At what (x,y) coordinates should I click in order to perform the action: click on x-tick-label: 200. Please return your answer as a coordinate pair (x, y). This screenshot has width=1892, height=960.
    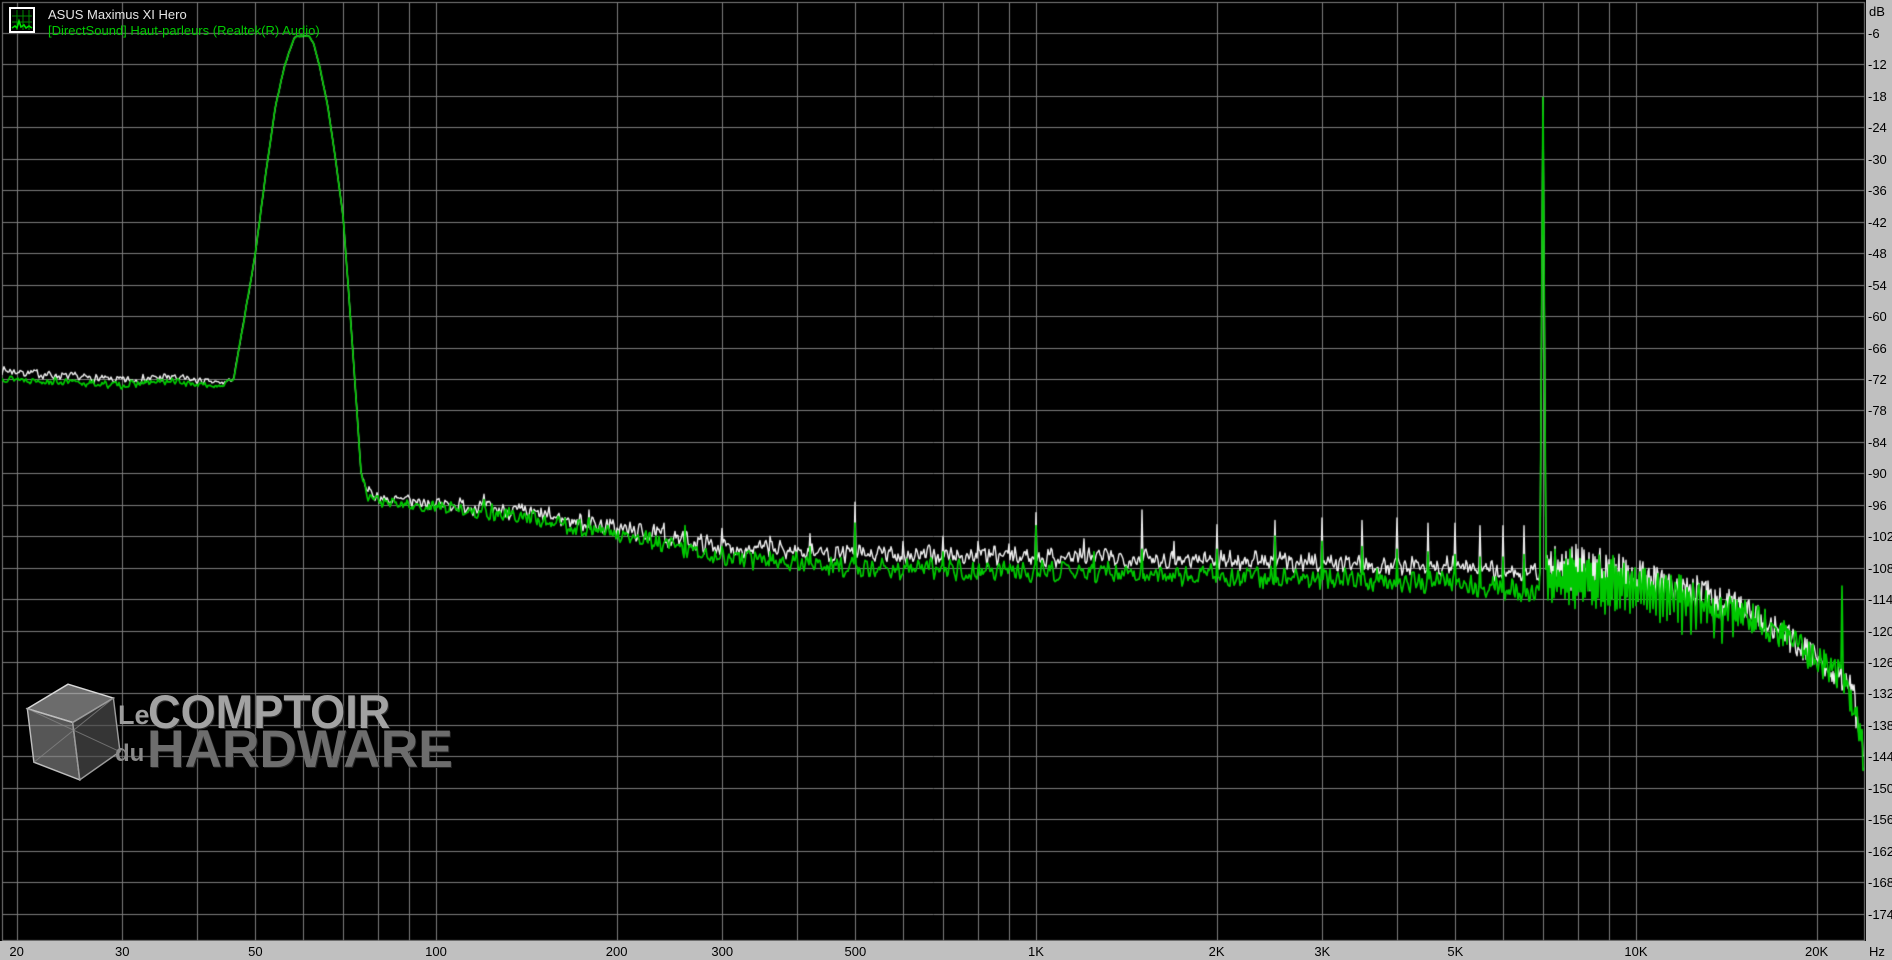
    Looking at the image, I should click on (616, 951).